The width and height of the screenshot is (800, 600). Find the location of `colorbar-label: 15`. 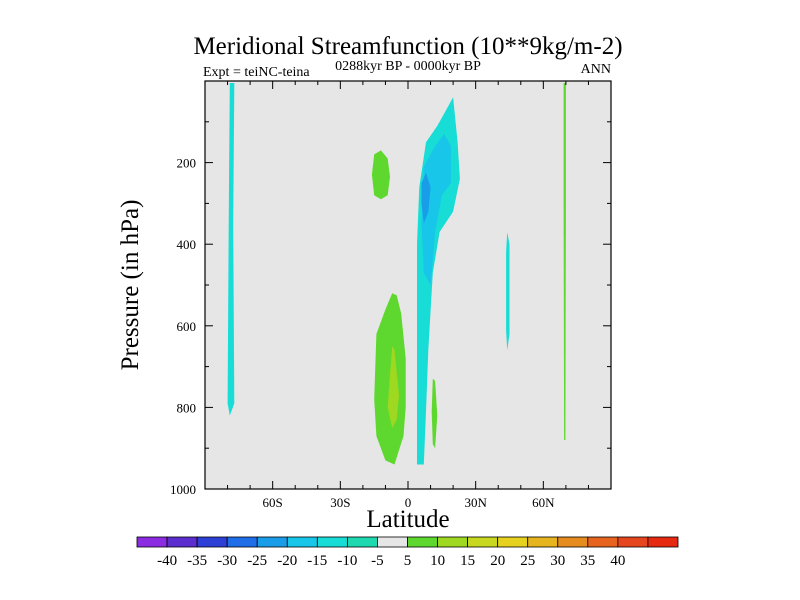

colorbar-label: 15 is located at coordinates (467, 561).